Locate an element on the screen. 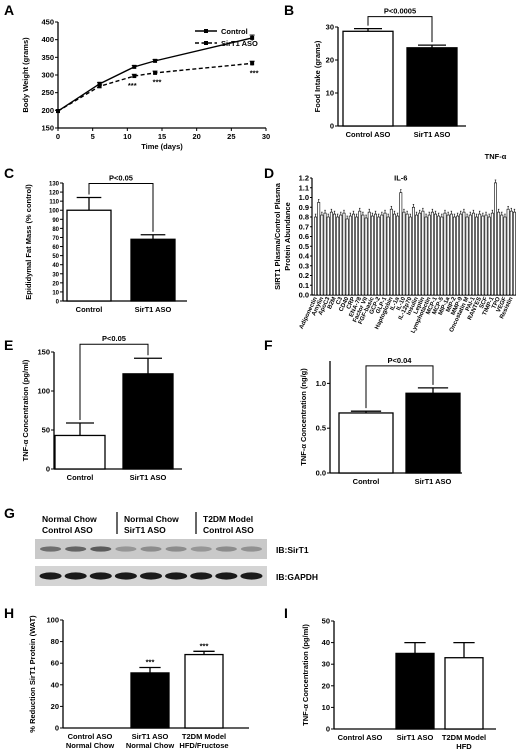  x-category-label: Control ASO is located at coordinates (368, 134).